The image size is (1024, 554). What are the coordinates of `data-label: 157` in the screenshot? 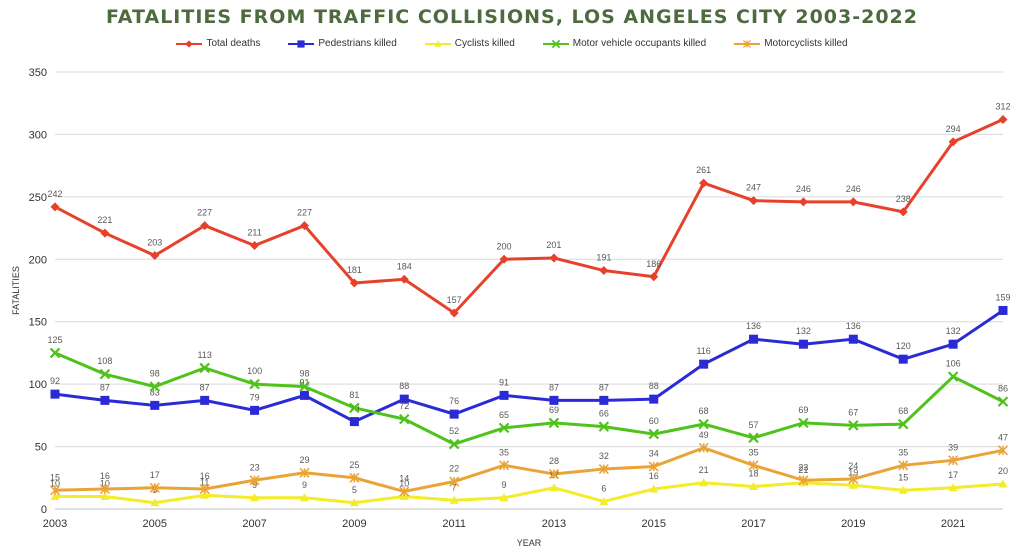 It's located at (454, 300).